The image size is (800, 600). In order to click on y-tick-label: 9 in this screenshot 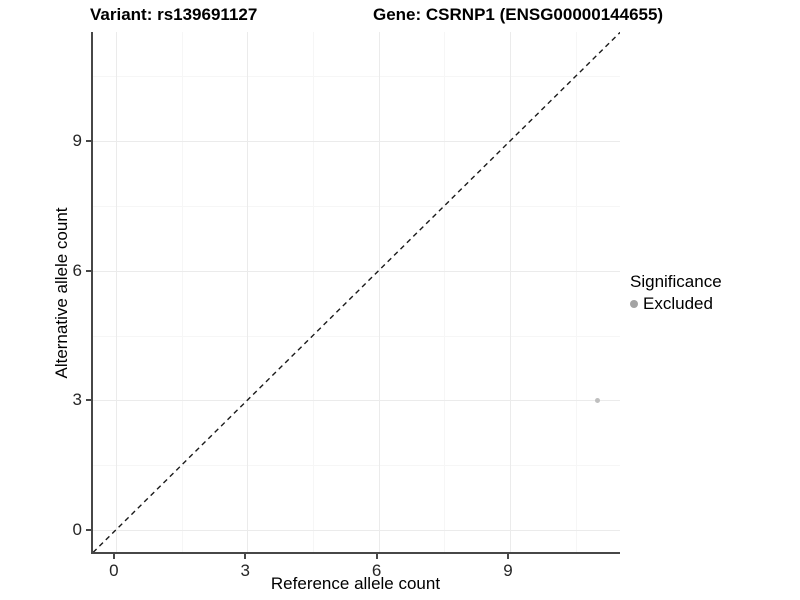, I will do `click(77, 141)`.